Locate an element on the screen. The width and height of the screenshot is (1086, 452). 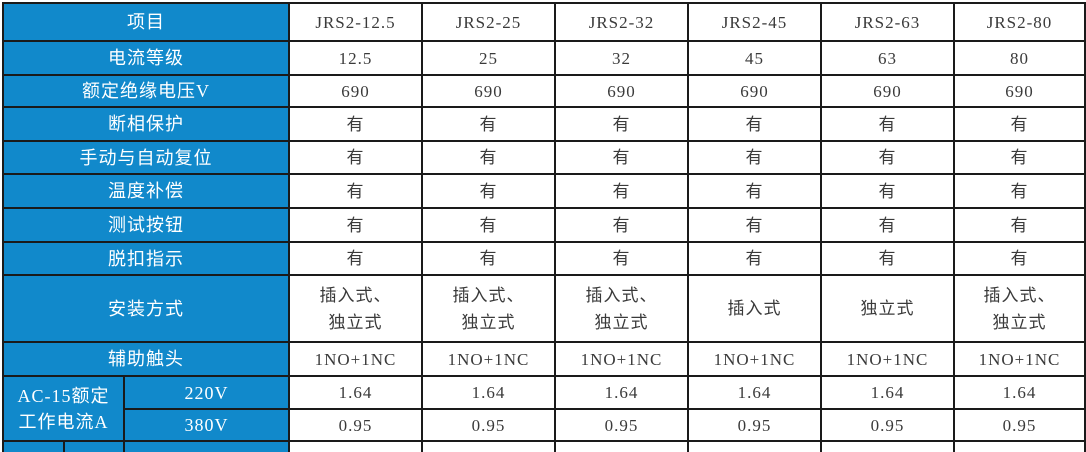
table-row: 额定绝缘电压V 690 690 690 690 690 690 is located at coordinates (543, 91).